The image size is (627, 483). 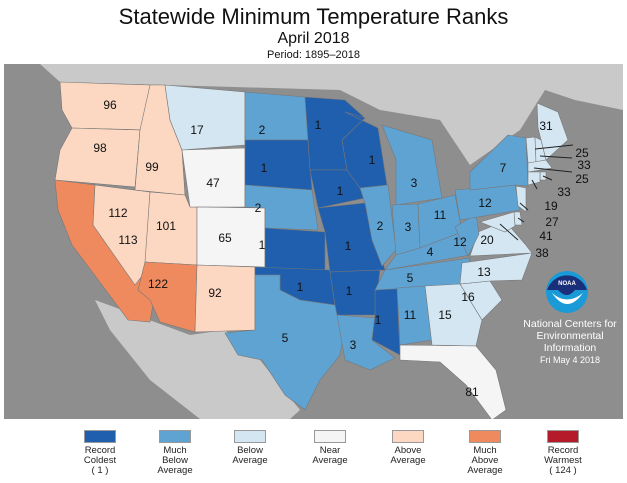 I want to click on leader-line-nj, so click(x=524, y=206).